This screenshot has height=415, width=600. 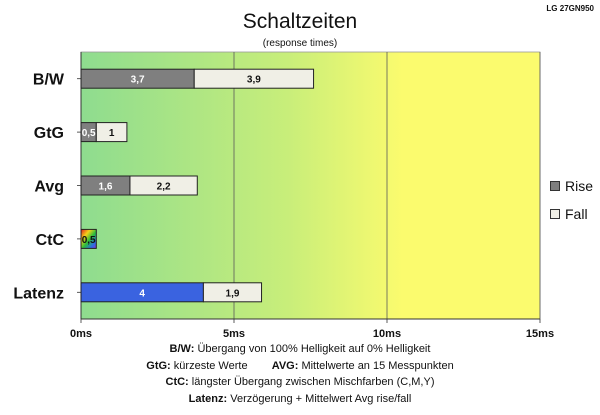 I want to click on footnote-ctc-key: CtC:, so click(x=177, y=382).